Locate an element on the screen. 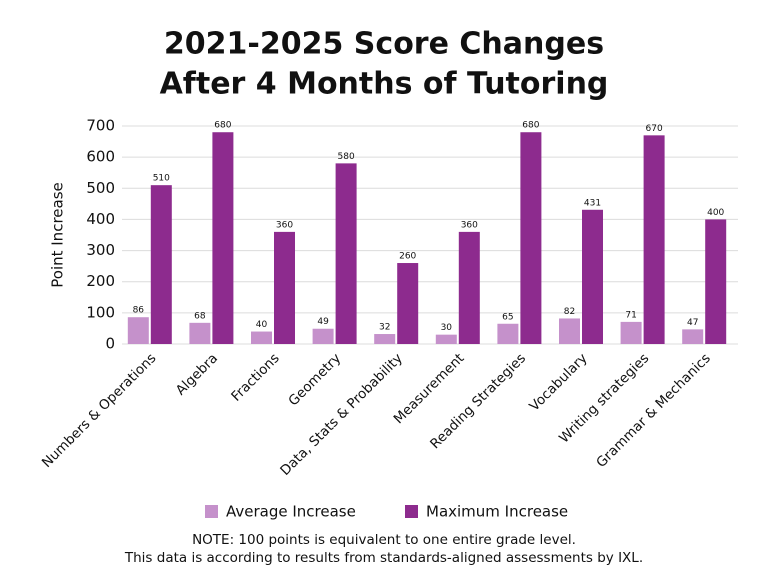 The height and width of the screenshot is (576, 768). legend-label: Maximum Increase is located at coordinates (497, 512).